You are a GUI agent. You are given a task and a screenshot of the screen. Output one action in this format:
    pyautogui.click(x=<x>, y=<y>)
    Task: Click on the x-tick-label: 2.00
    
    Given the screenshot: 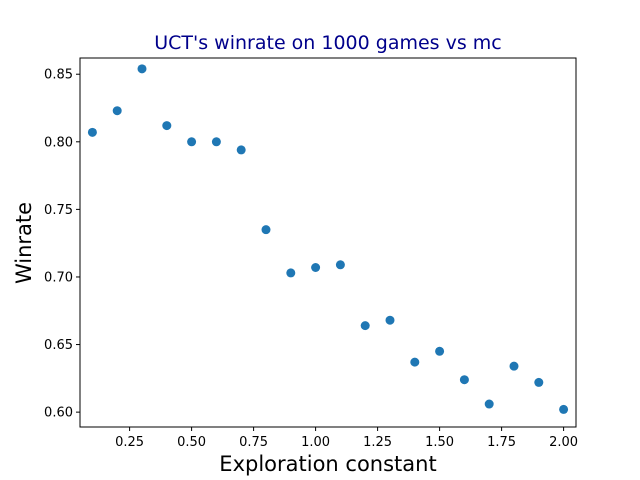 What is the action you would take?
    pyautogui.click(x=563, y=442)
    